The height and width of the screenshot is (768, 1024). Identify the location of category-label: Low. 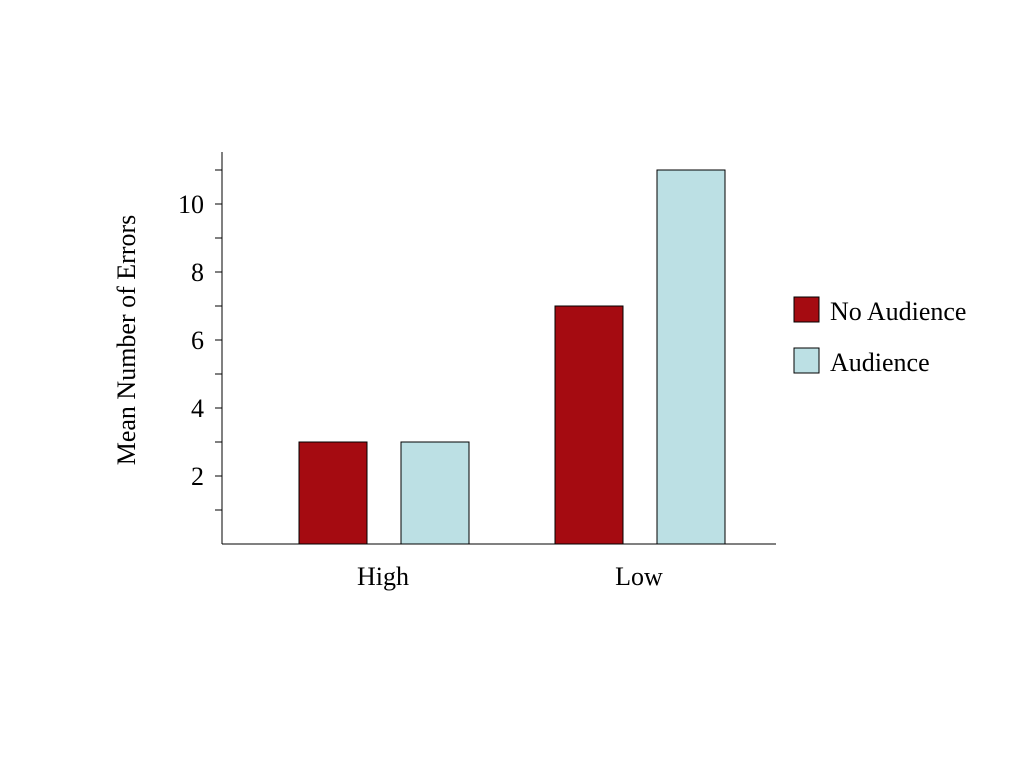
(639, 576).